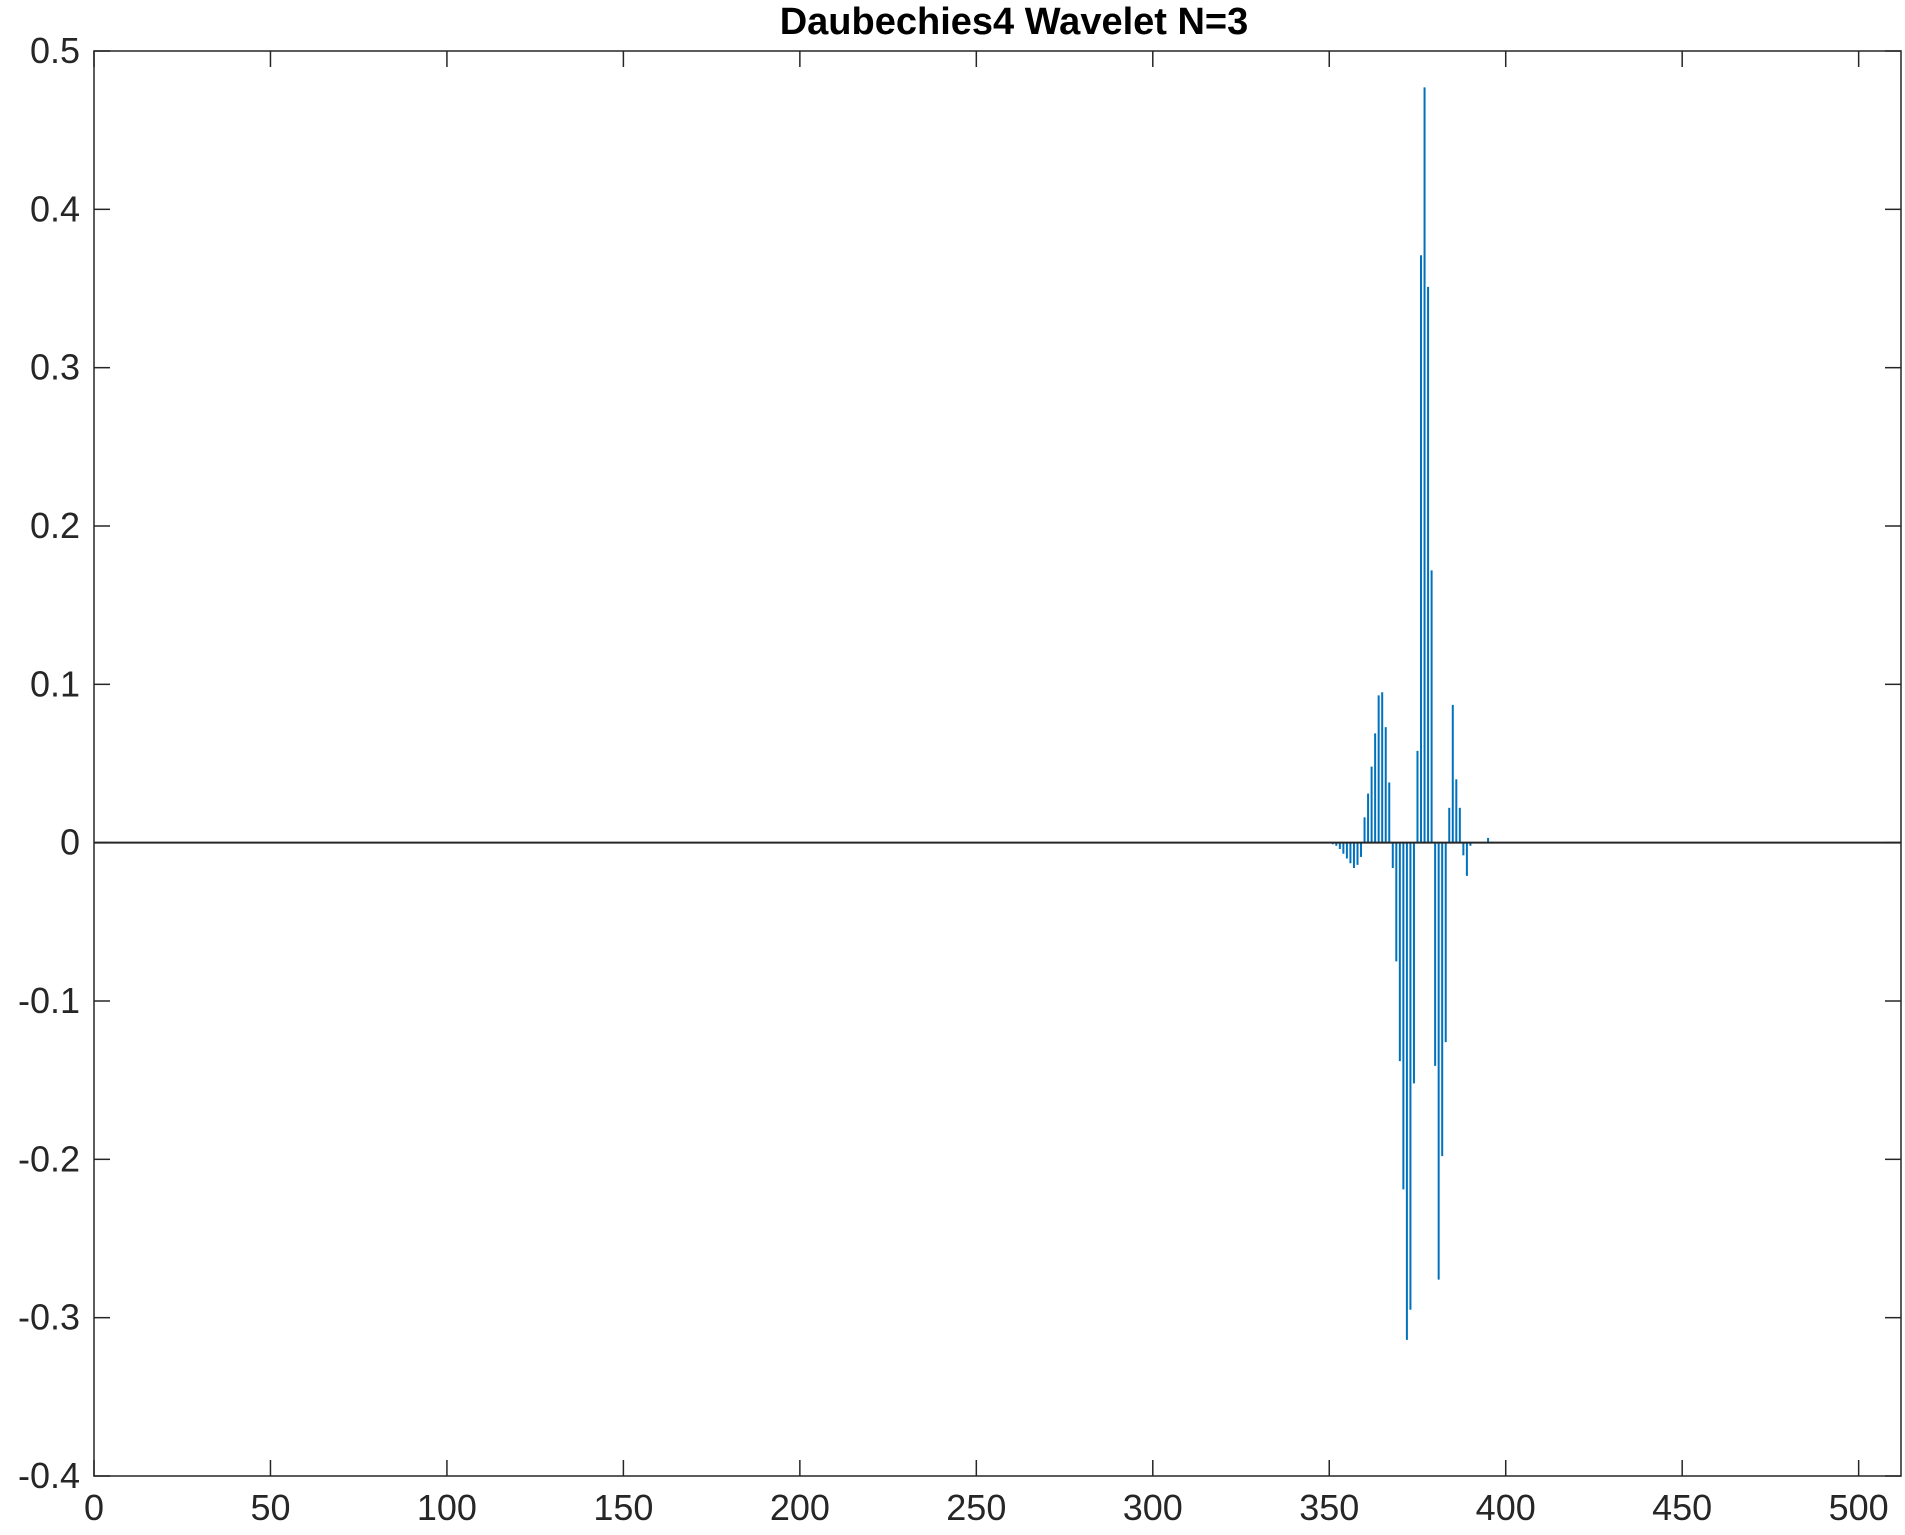 The width and height of the screenshot is (1905, 1535). What do you see at coordinates (55, 208) in the screenshot?
I see `y-tick-label: 0.4` at bounding box center [55, 208].